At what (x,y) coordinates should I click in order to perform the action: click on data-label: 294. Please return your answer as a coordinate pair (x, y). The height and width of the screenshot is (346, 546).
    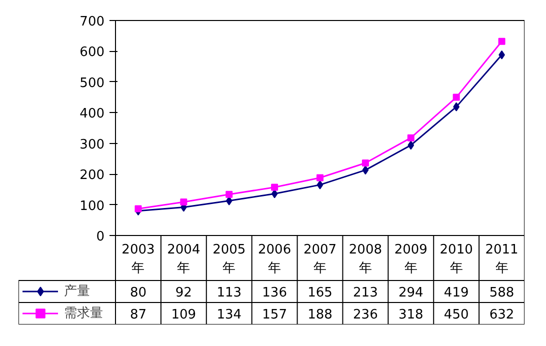
    Looking at the image, I should click on (411, 293).